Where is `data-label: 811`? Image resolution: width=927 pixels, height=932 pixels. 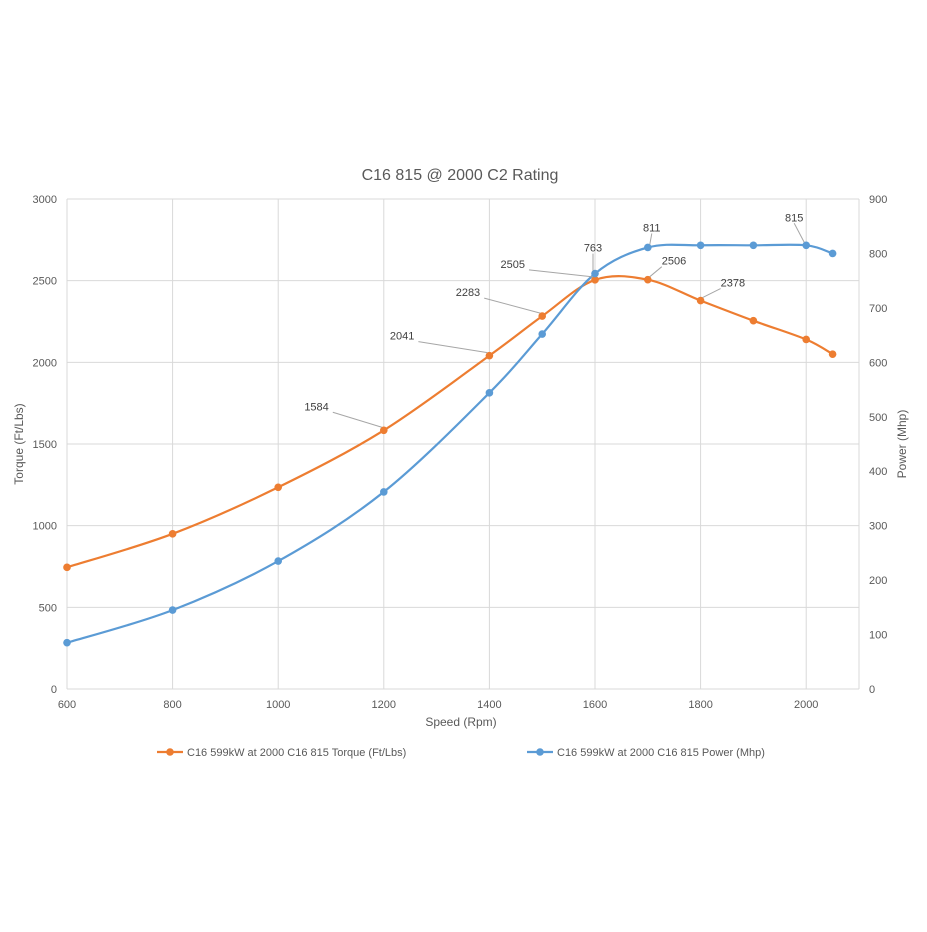 data-label: 811 is located at coordinates (652, 233).